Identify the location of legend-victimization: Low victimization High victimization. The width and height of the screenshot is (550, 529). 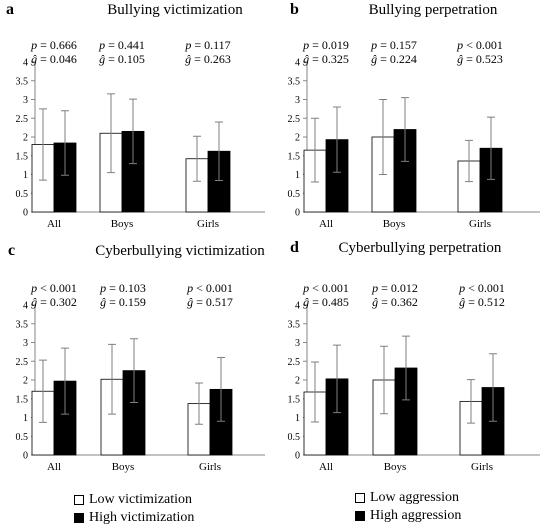
(134, 509).